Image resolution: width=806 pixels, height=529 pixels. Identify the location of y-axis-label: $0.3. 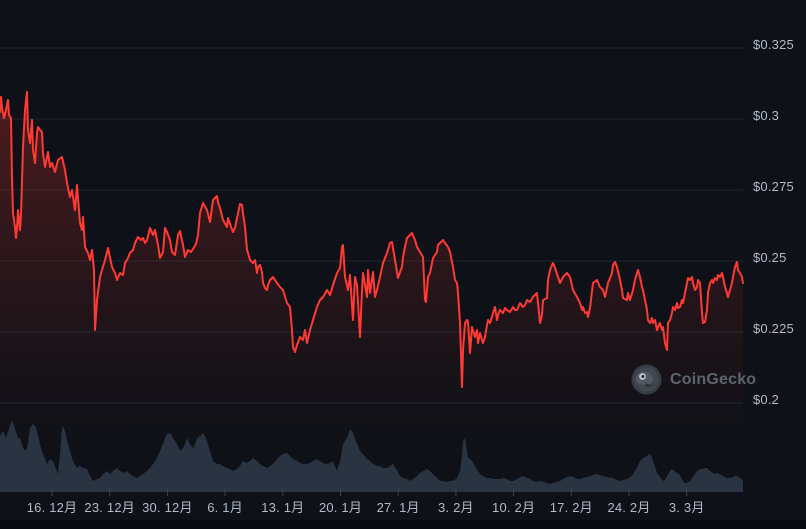
(766, 115).